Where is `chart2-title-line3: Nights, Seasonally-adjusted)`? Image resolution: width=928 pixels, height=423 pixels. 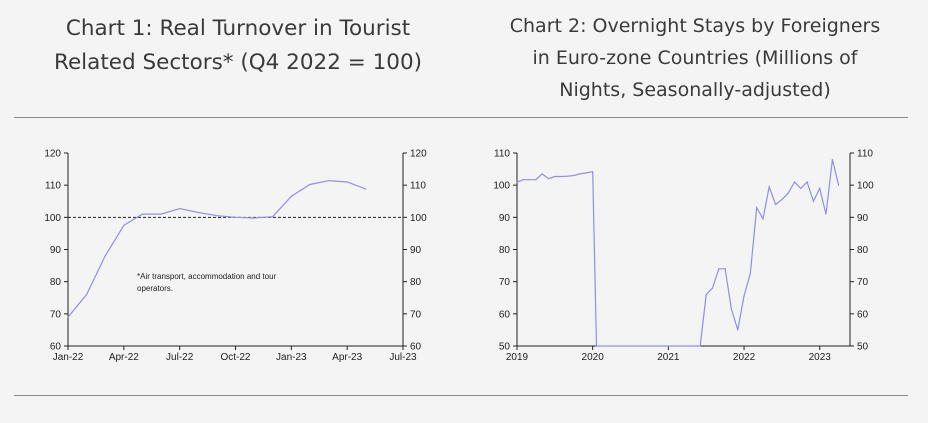
chart2-title-line3: Nights, Seasonally-adjusted) is located at coordinates (695, 90).